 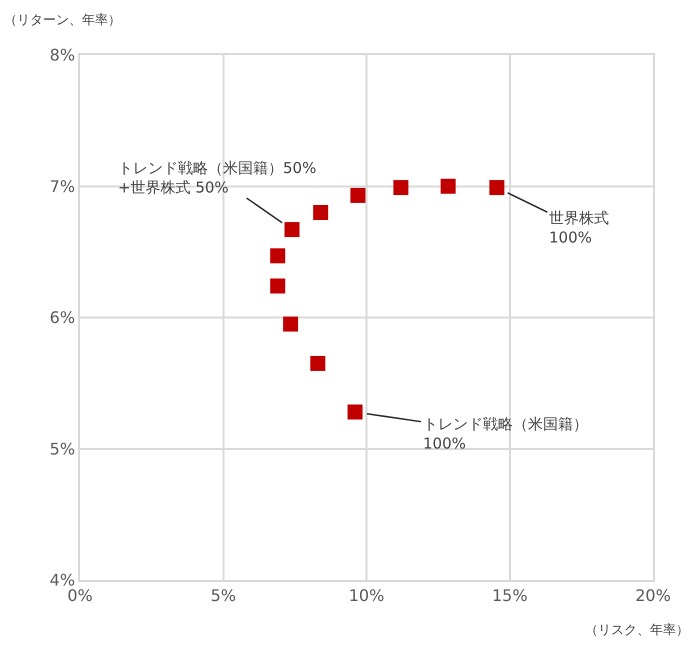 What do you see at coordinates (223, 595) in the screenshot?
I see `x-tick-label: 5%` at bounding box center [223, 595].